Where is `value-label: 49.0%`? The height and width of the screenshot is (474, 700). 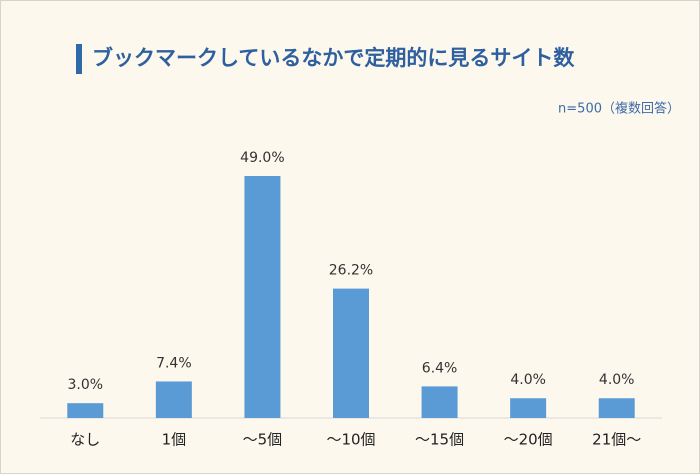 value-label: 49.0% is located at coordinates (262, 158).